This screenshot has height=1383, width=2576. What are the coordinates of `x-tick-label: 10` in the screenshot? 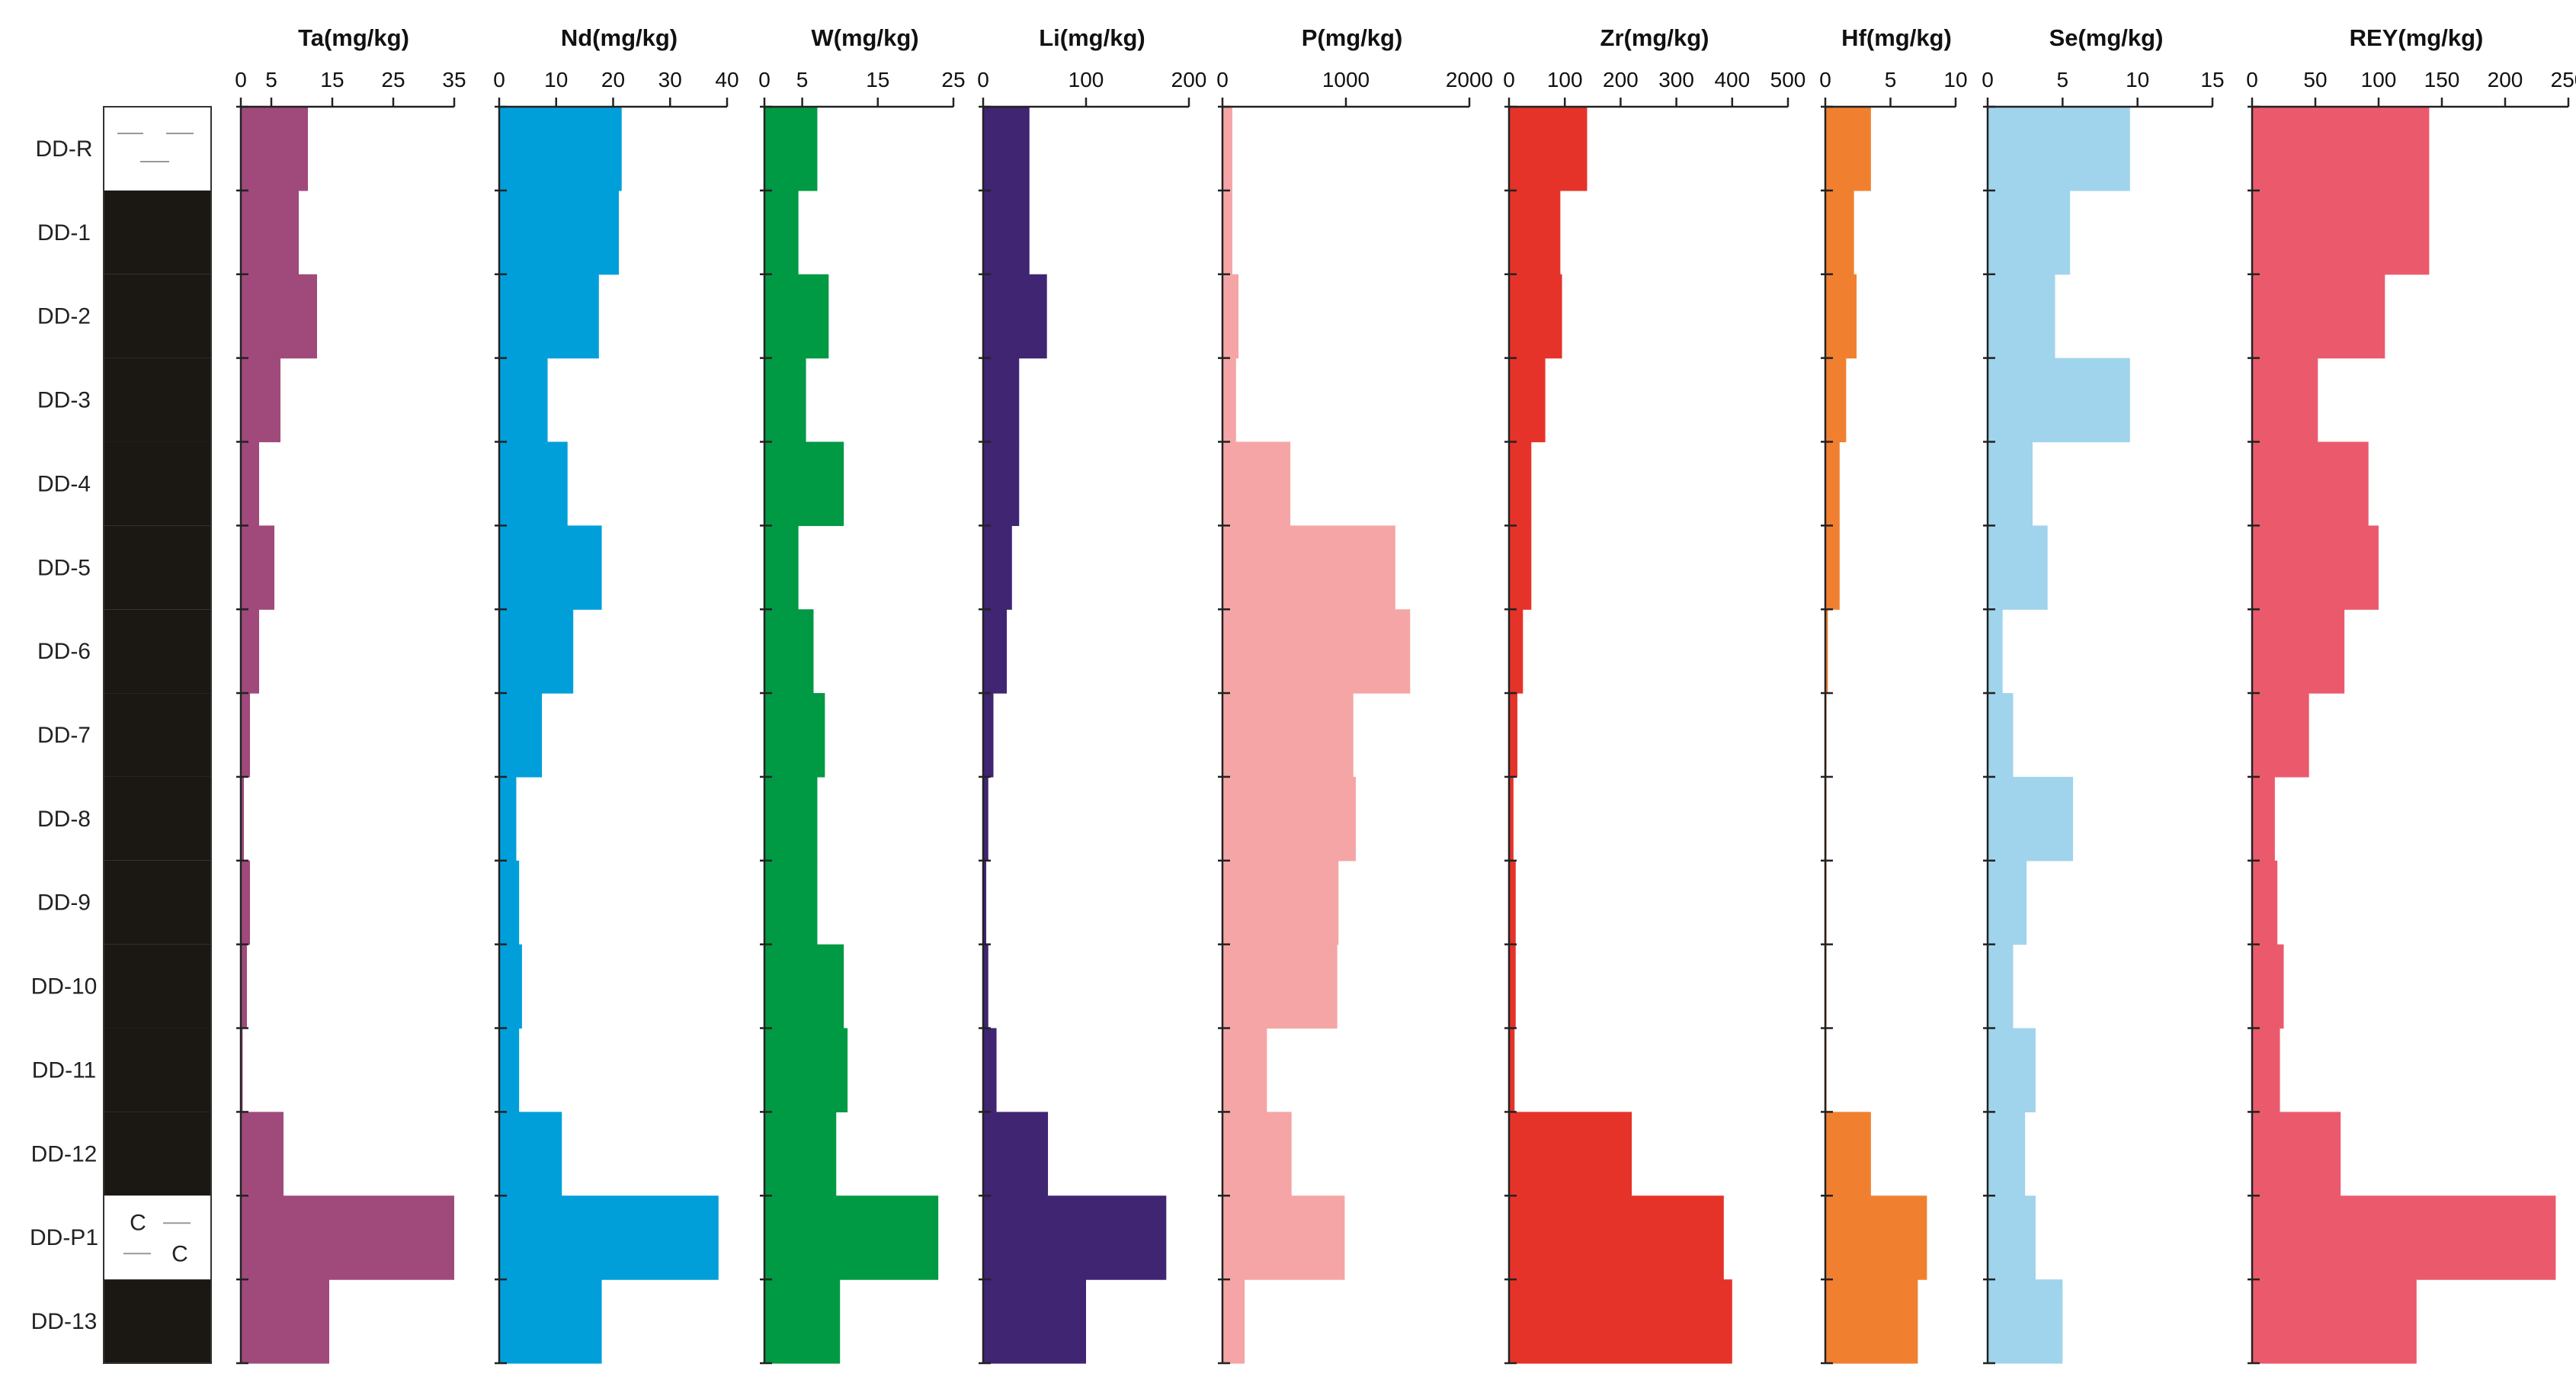 It's located at (556, 79).